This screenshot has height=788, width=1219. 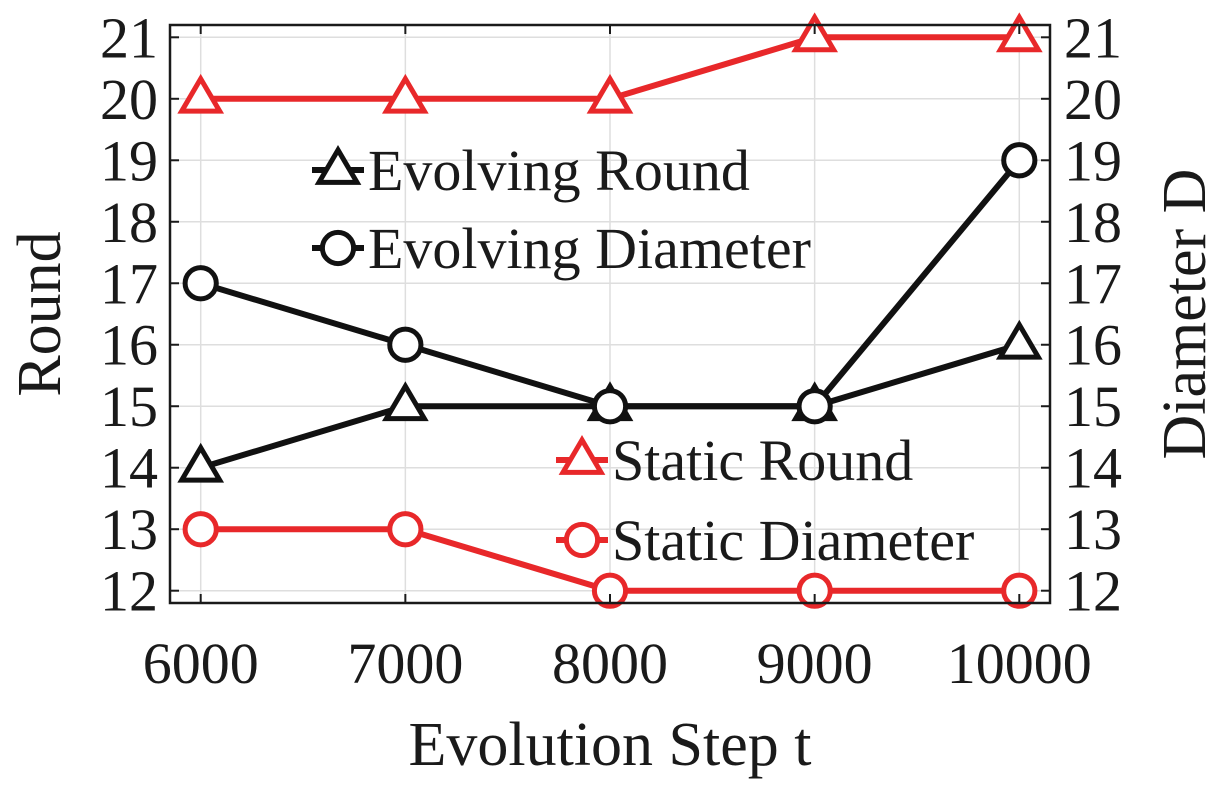 What do you see at coordinates (610, 663) in the screenshot?
I see `x-tick-label: 8000` at bounding box center [610, 663].